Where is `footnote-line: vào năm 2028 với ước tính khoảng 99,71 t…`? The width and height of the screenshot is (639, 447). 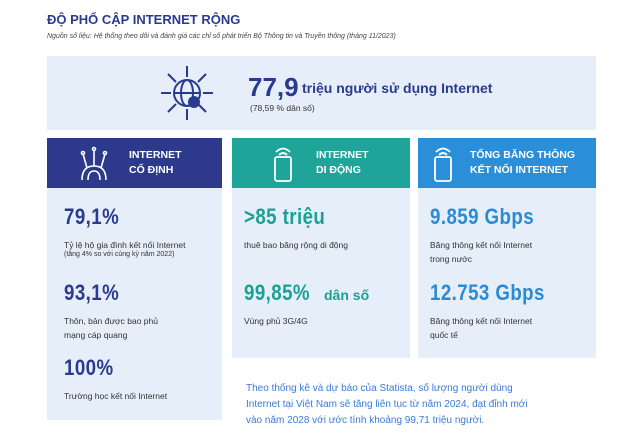 footnote-line: vào năm 2028 với ước tính khoảng 99,71 t… is located at coordinates (365, 420).